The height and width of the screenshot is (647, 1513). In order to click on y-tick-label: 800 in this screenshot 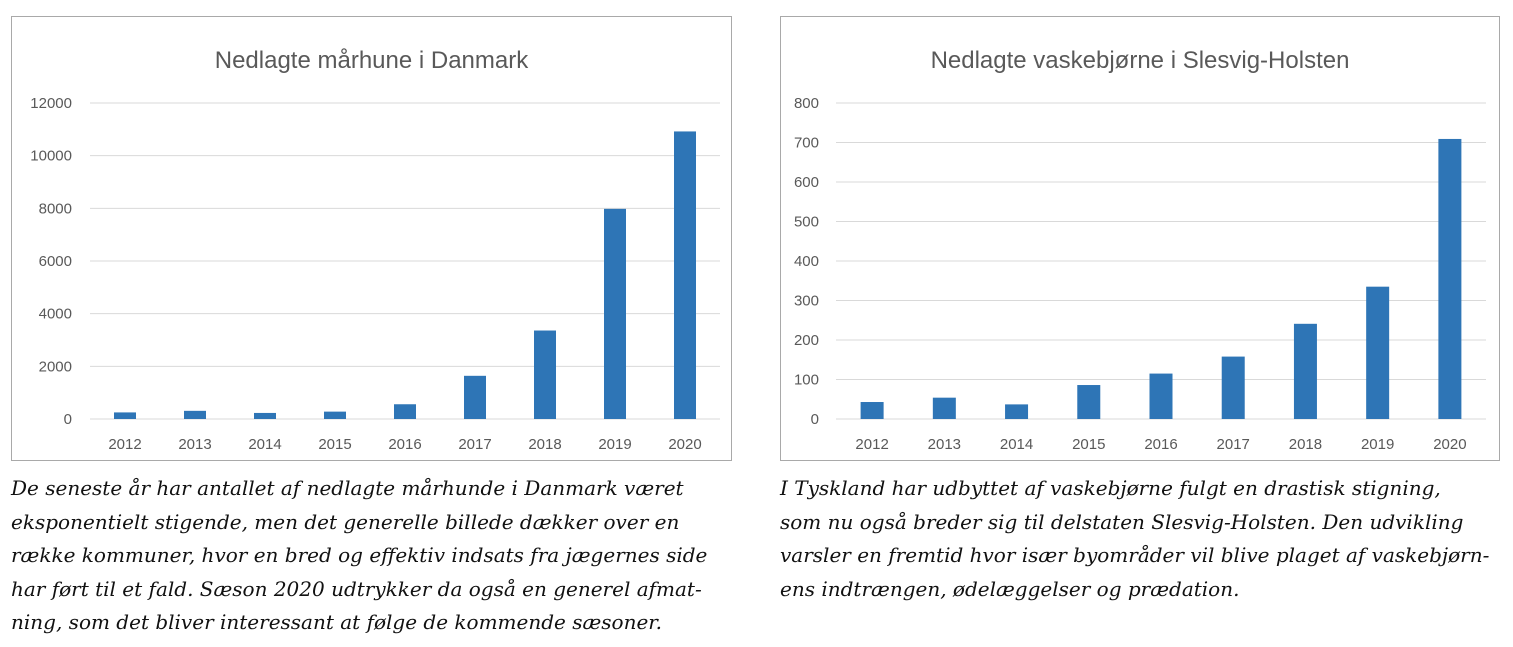, I will do `click(806, 103)`.